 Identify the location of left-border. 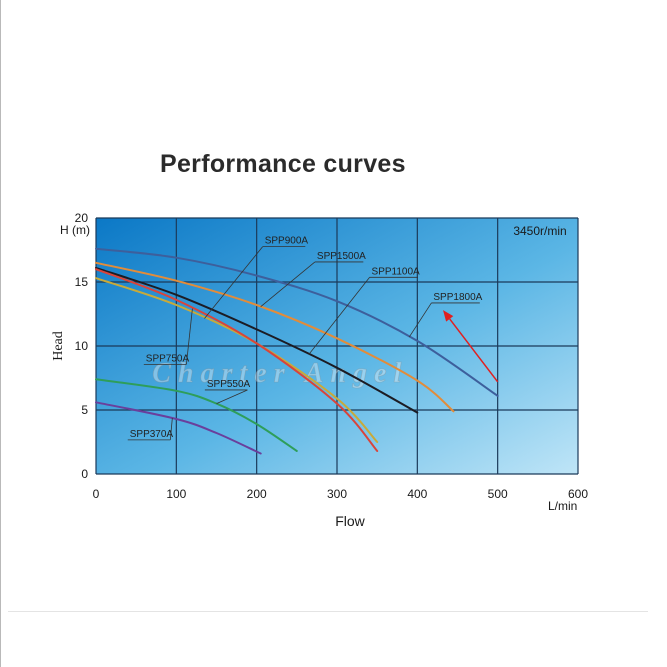
(0, 333).